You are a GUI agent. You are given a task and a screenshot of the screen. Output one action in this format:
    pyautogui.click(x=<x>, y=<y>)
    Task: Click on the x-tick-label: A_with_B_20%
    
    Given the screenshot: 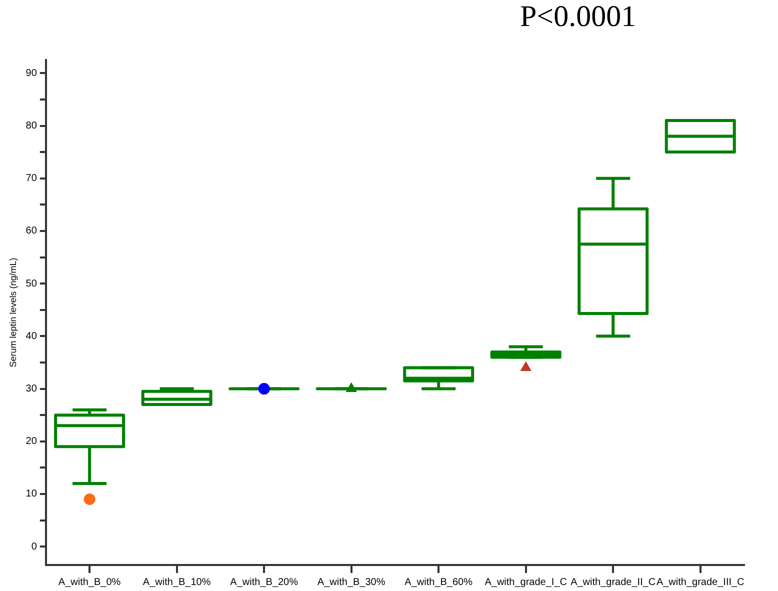 What is the action you would take?
    pyautogui.click(x=264, y=582)
    